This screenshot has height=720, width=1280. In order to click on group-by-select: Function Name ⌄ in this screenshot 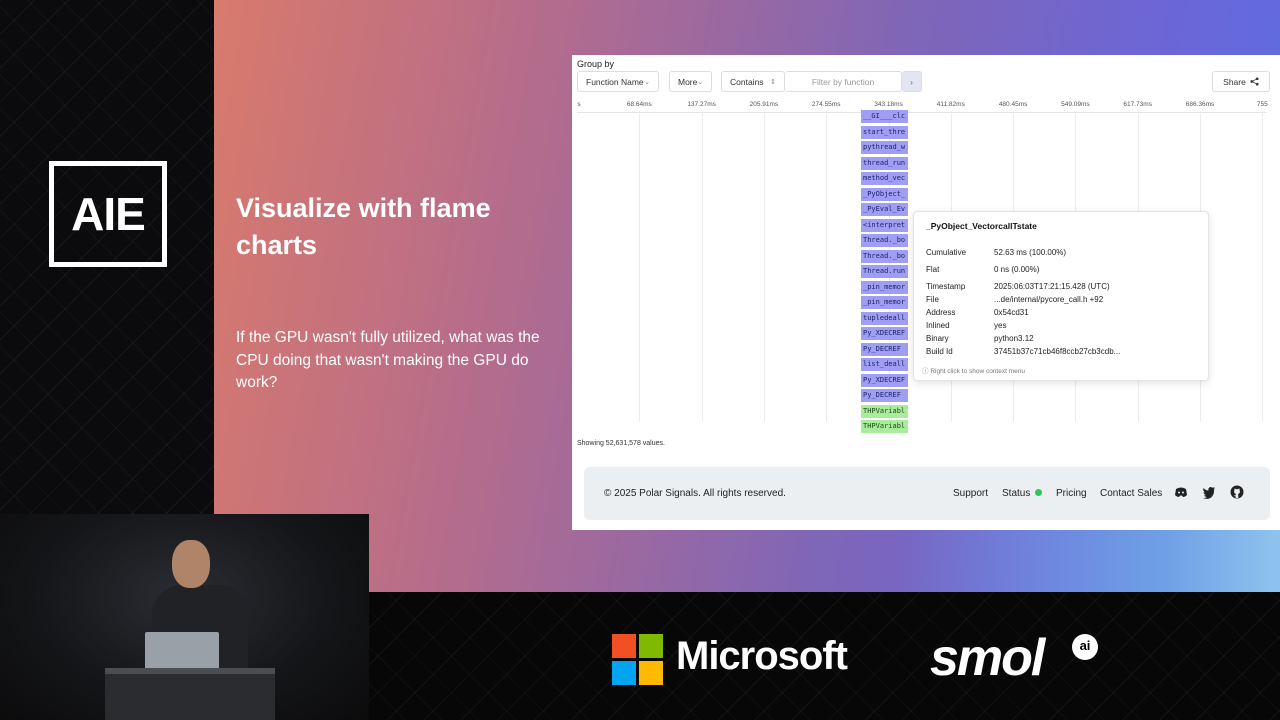, I will do `click(618, 81)`.